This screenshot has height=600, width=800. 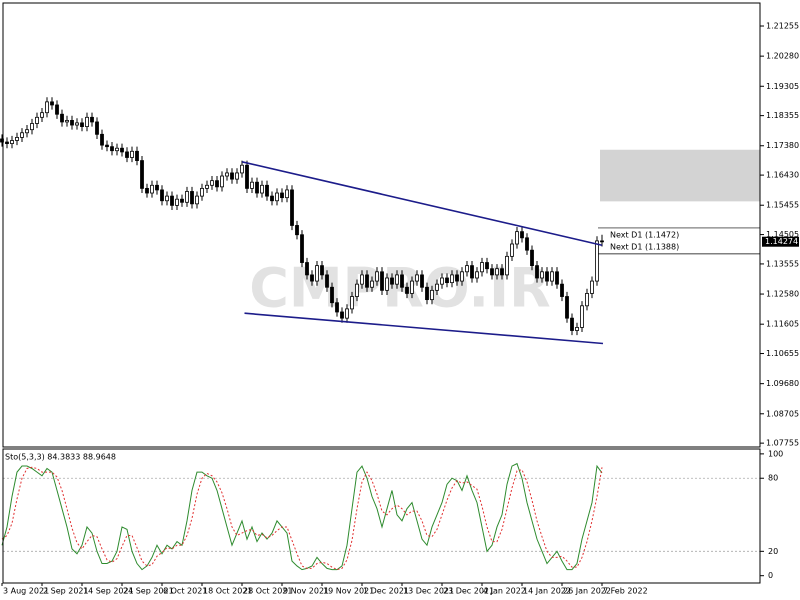 I want to click on indicator-title: Sto(5,3,3) 84.3833 88.9648, so click(x=60, y=457).